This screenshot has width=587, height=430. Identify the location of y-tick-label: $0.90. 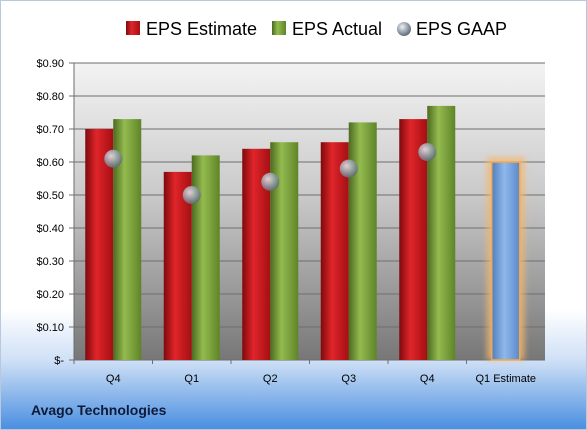
(50, 64).